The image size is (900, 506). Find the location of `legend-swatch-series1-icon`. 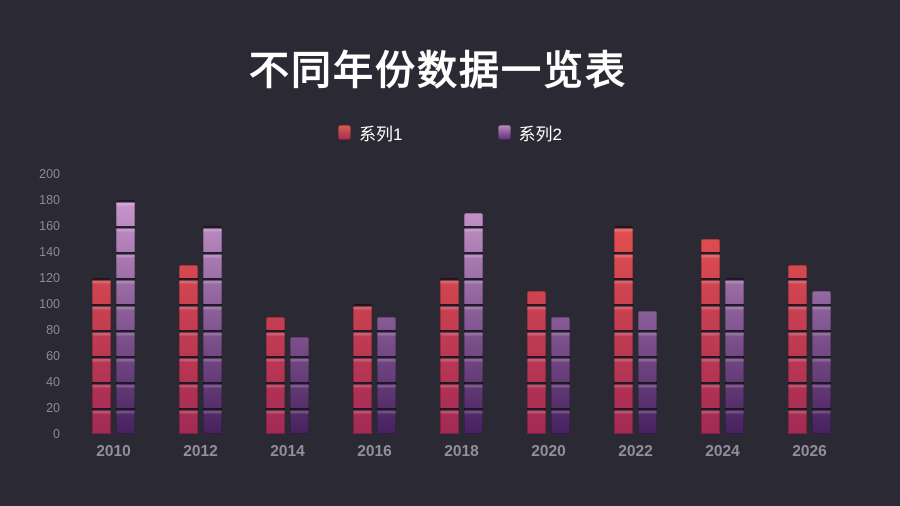

legend-swatch-series1-icon is located at coordinates (345, 132).